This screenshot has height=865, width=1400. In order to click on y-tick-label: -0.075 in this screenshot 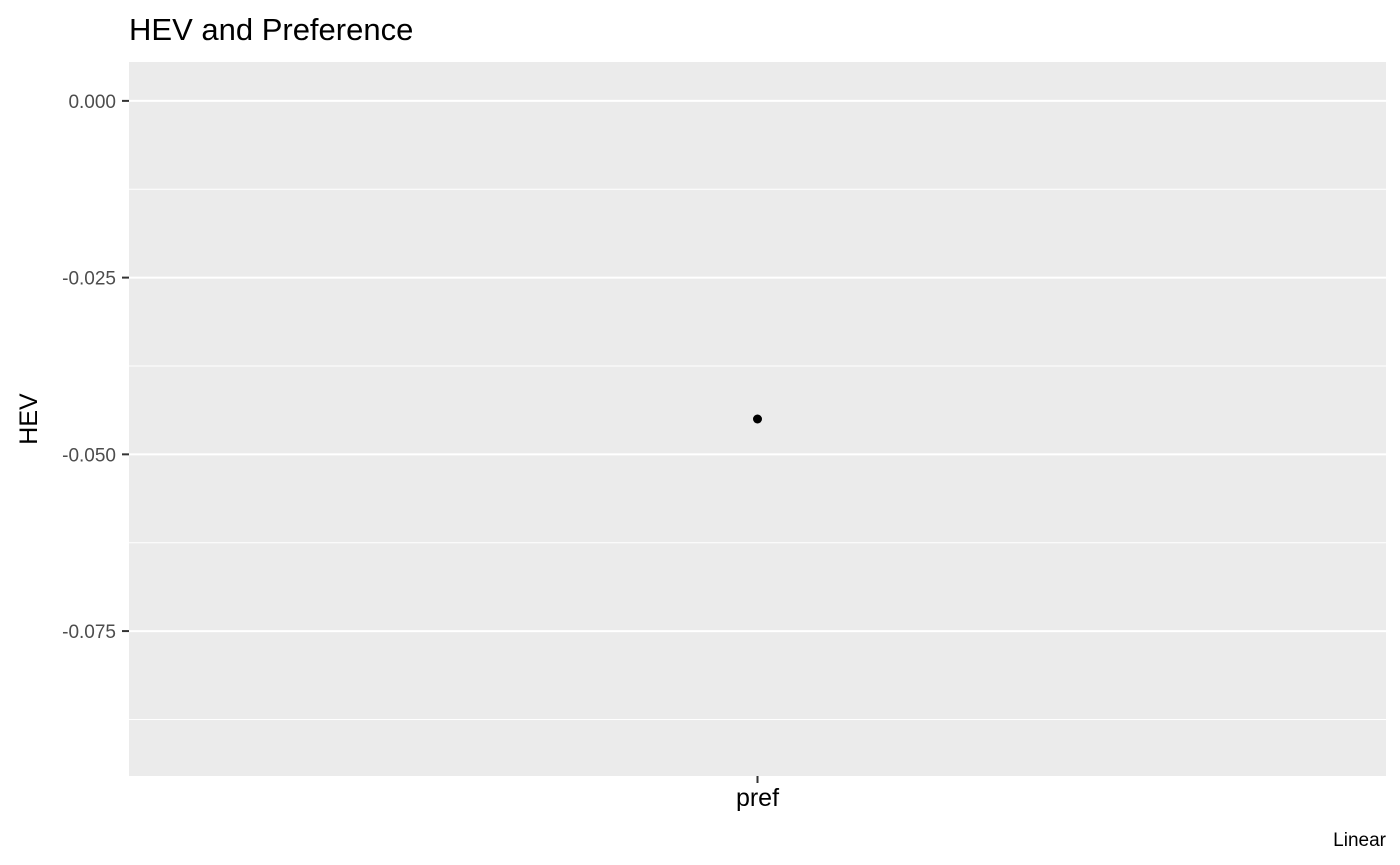, I will do `click(89, 632)`.